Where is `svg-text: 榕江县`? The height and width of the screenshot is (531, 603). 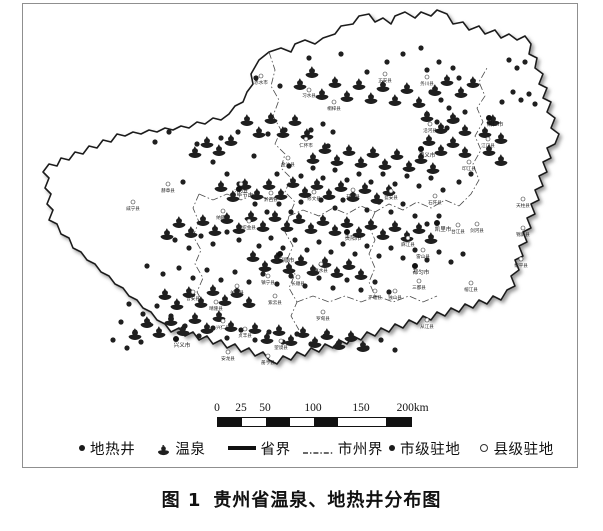 svg-text: 榕江县 is located at coordinates (471, 289).